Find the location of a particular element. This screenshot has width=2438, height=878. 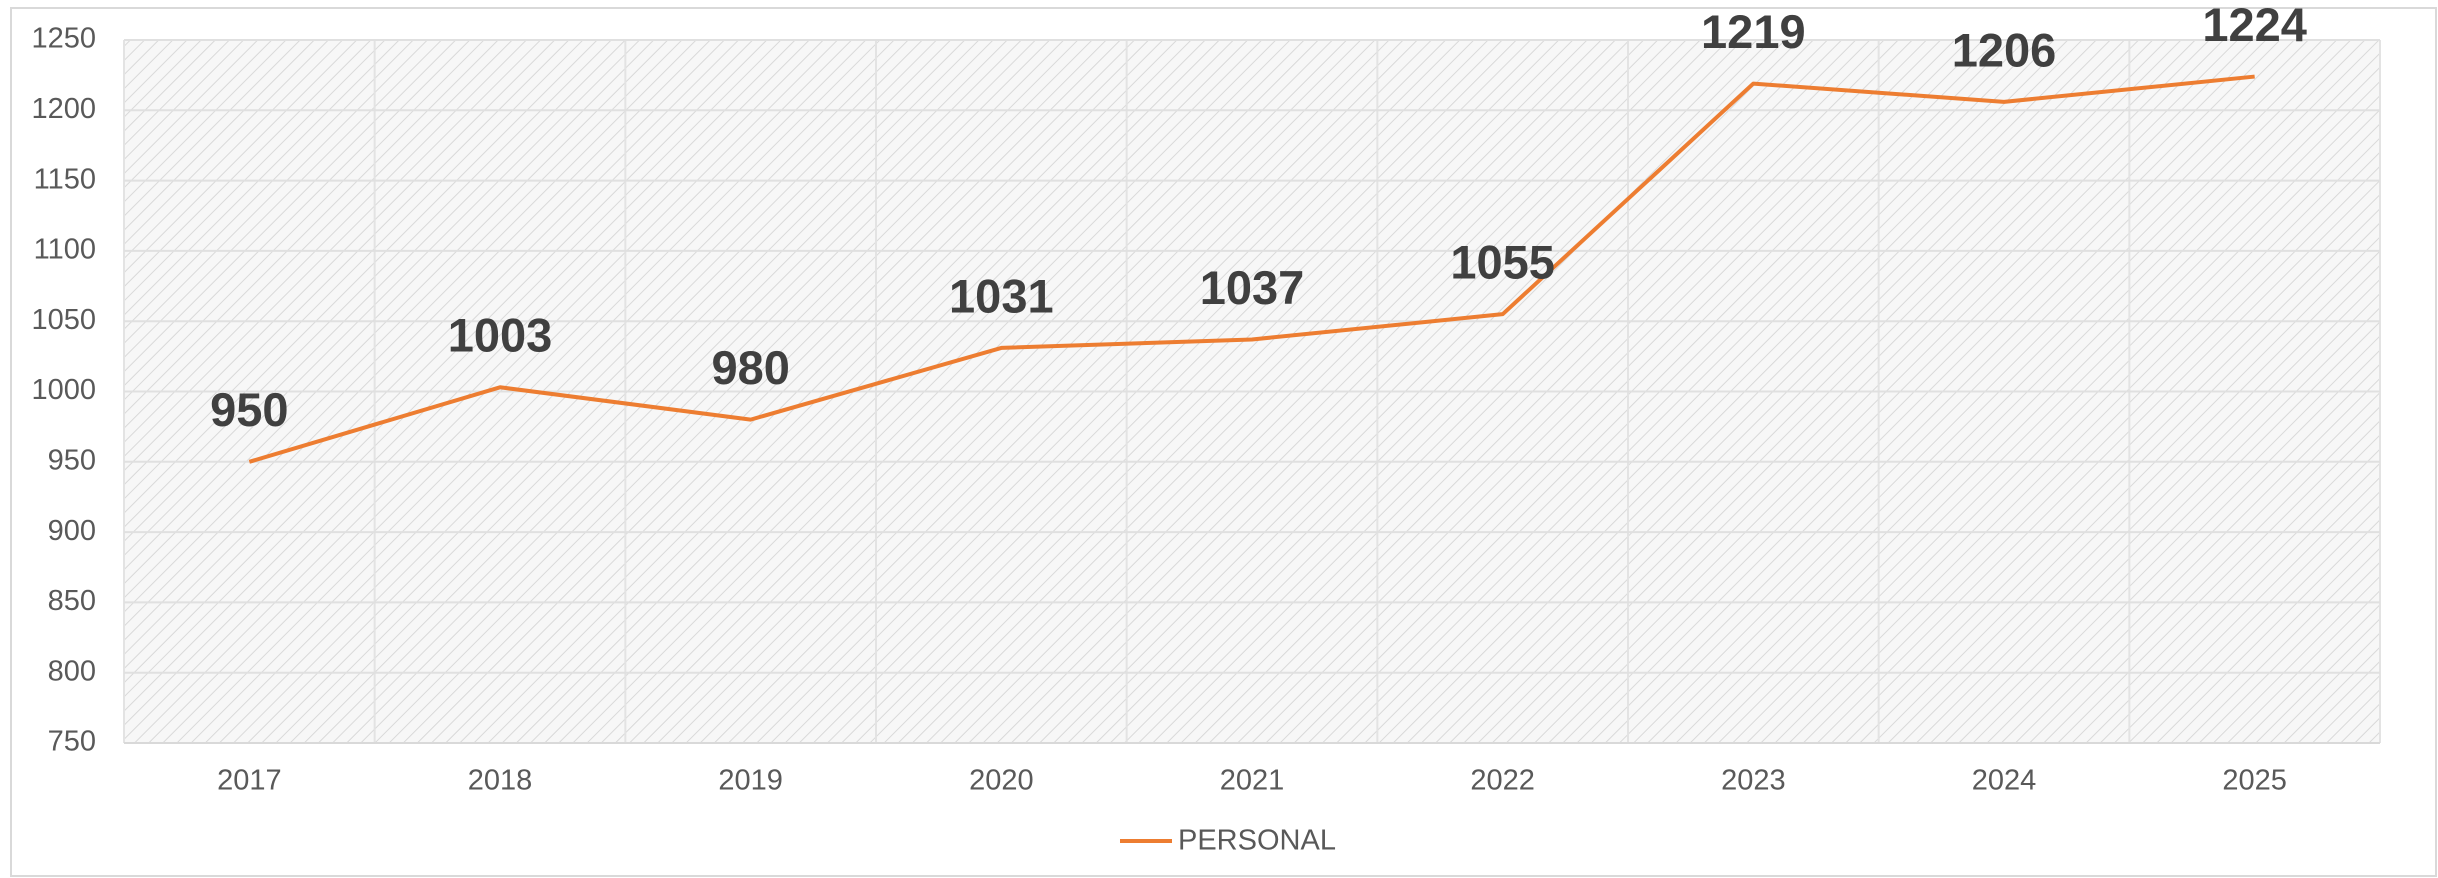

y-tick-label: 1050 is located at coordinates (63, 320).